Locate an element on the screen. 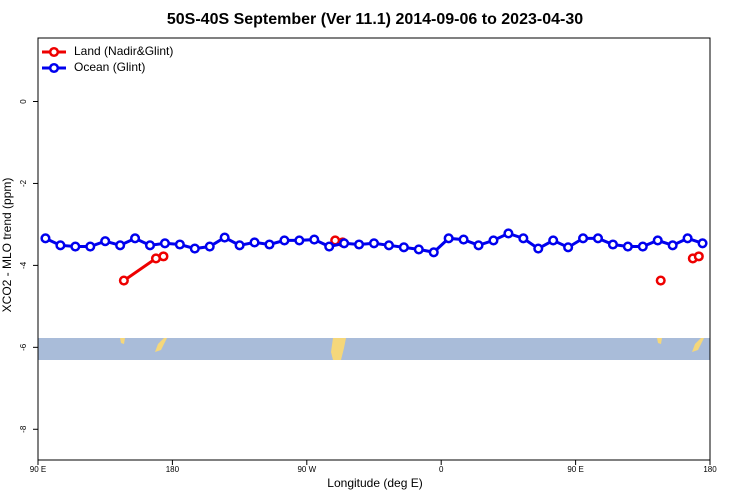  legend-label: Land (Nadir&Glint) is located at coordinates (123, 51).